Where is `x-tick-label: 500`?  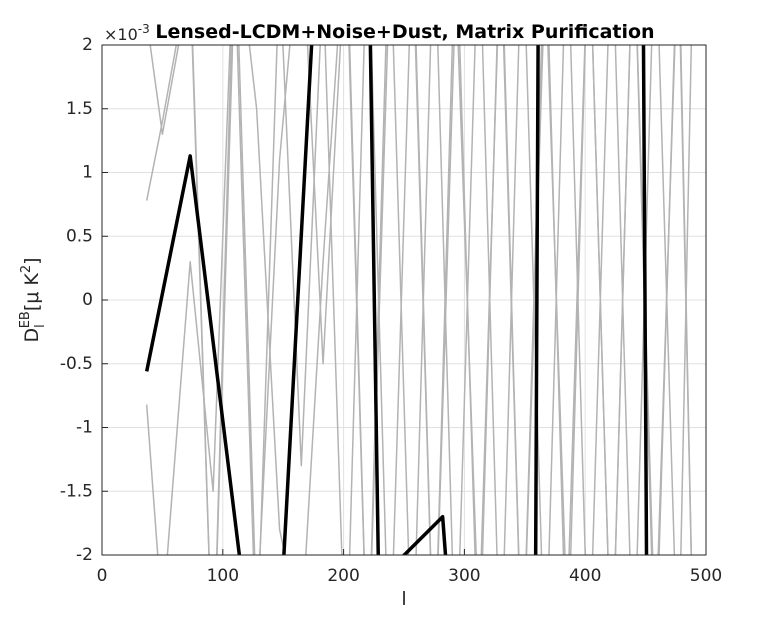 x-tick-label: 500 is located at coordinates (706, 576).